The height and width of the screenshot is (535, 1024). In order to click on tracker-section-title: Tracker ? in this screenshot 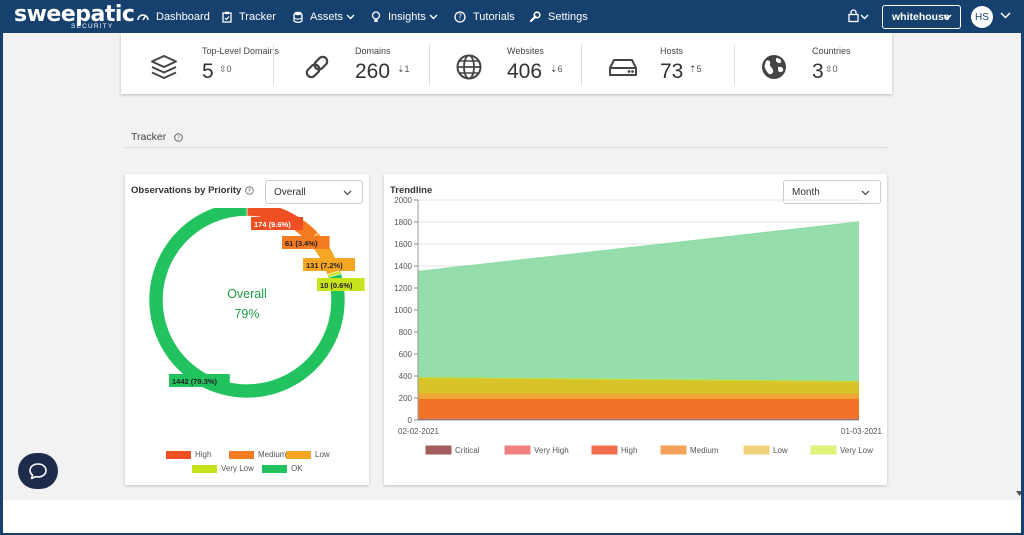, I will do `click(157, 137)`.